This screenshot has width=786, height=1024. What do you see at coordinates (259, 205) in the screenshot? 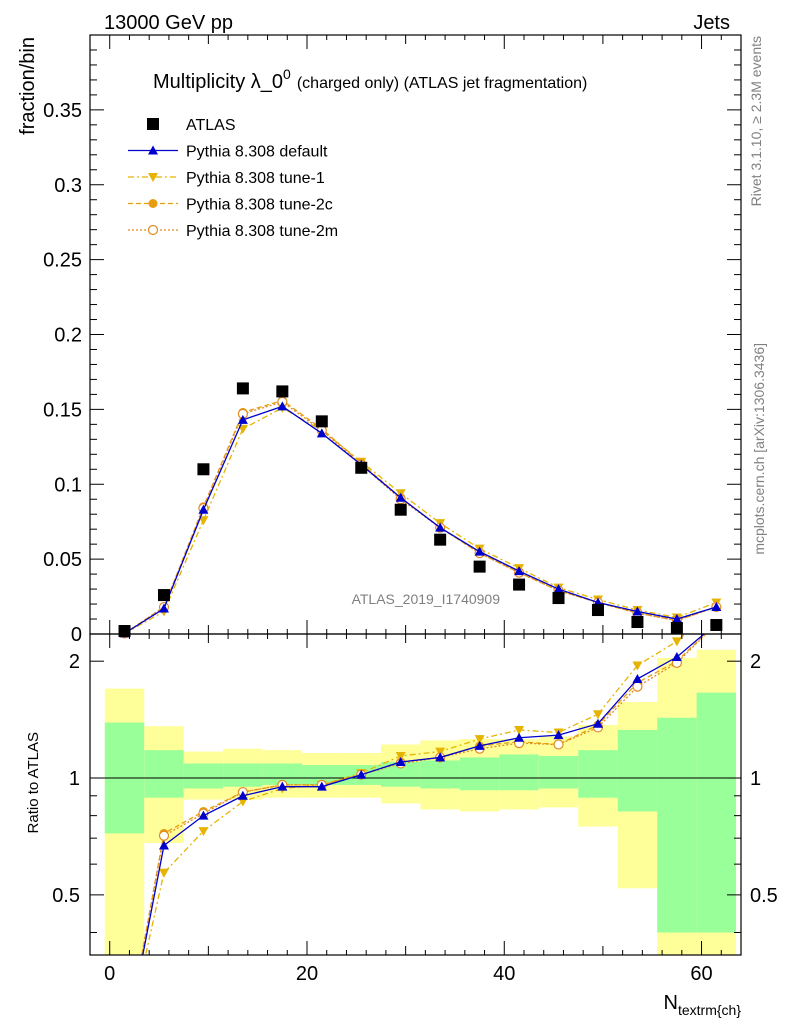
I see `legend-label-tune2c: Pythia 8.308 tune-2c` at bounding box center [259, 205].